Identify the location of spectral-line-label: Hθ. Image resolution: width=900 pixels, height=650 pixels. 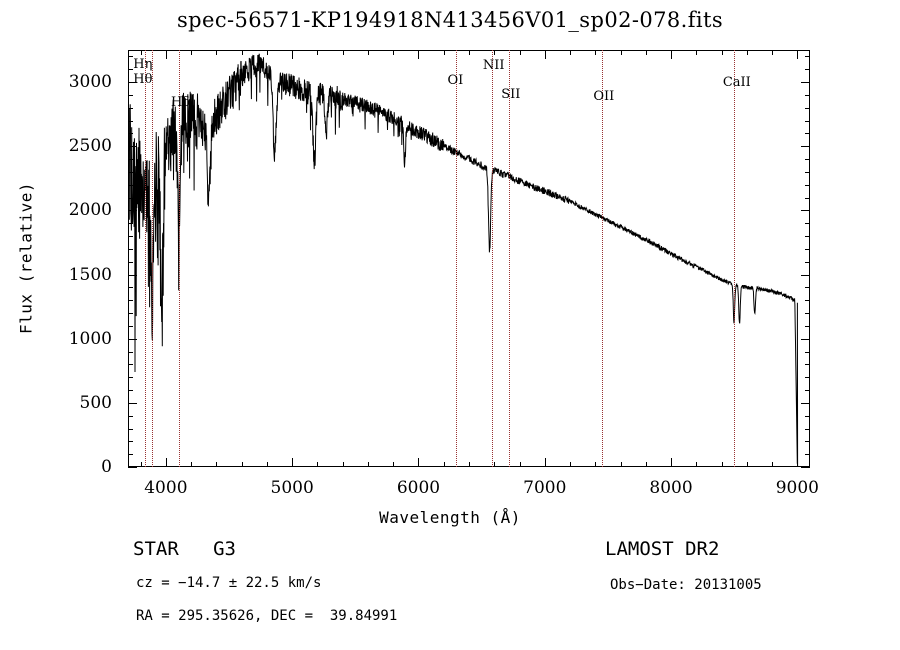
(143, 80).